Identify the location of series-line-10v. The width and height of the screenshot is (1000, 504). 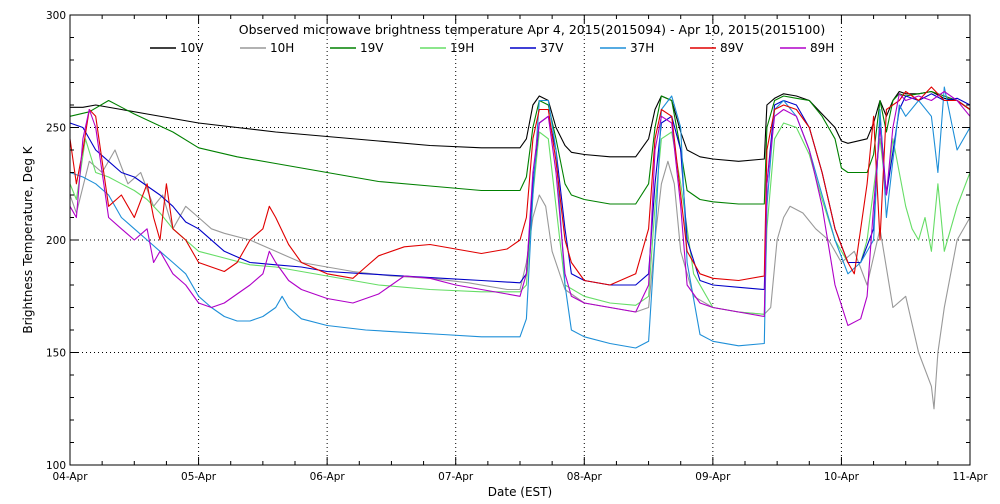
(520, 126).